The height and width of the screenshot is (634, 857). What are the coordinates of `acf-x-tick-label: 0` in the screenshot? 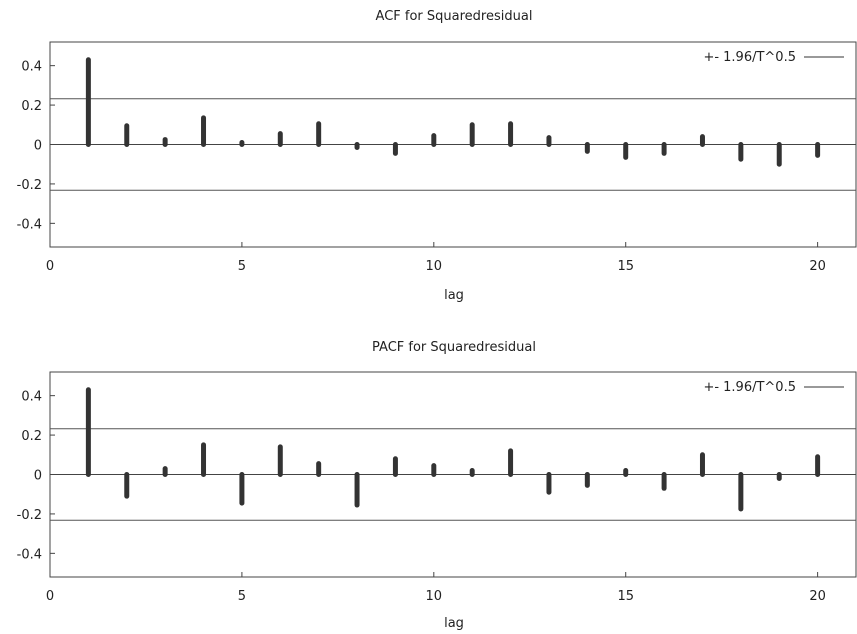 It's located at (50, 266).